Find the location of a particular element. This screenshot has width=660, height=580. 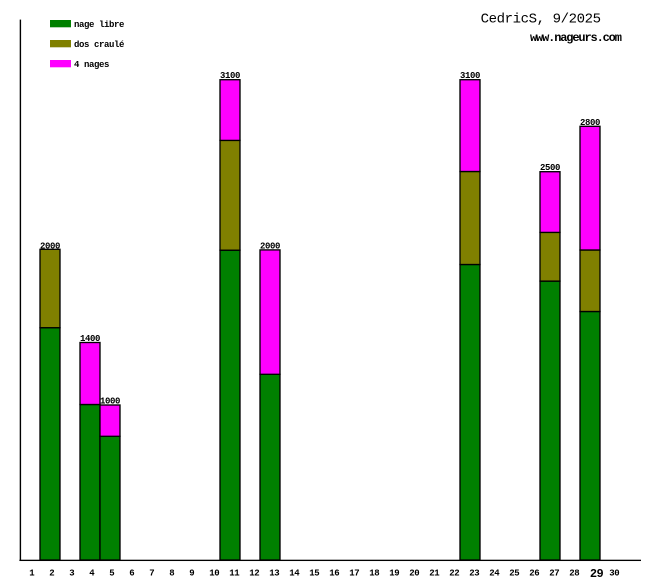

svg-text: 12 is located at coordinates (254, 574).